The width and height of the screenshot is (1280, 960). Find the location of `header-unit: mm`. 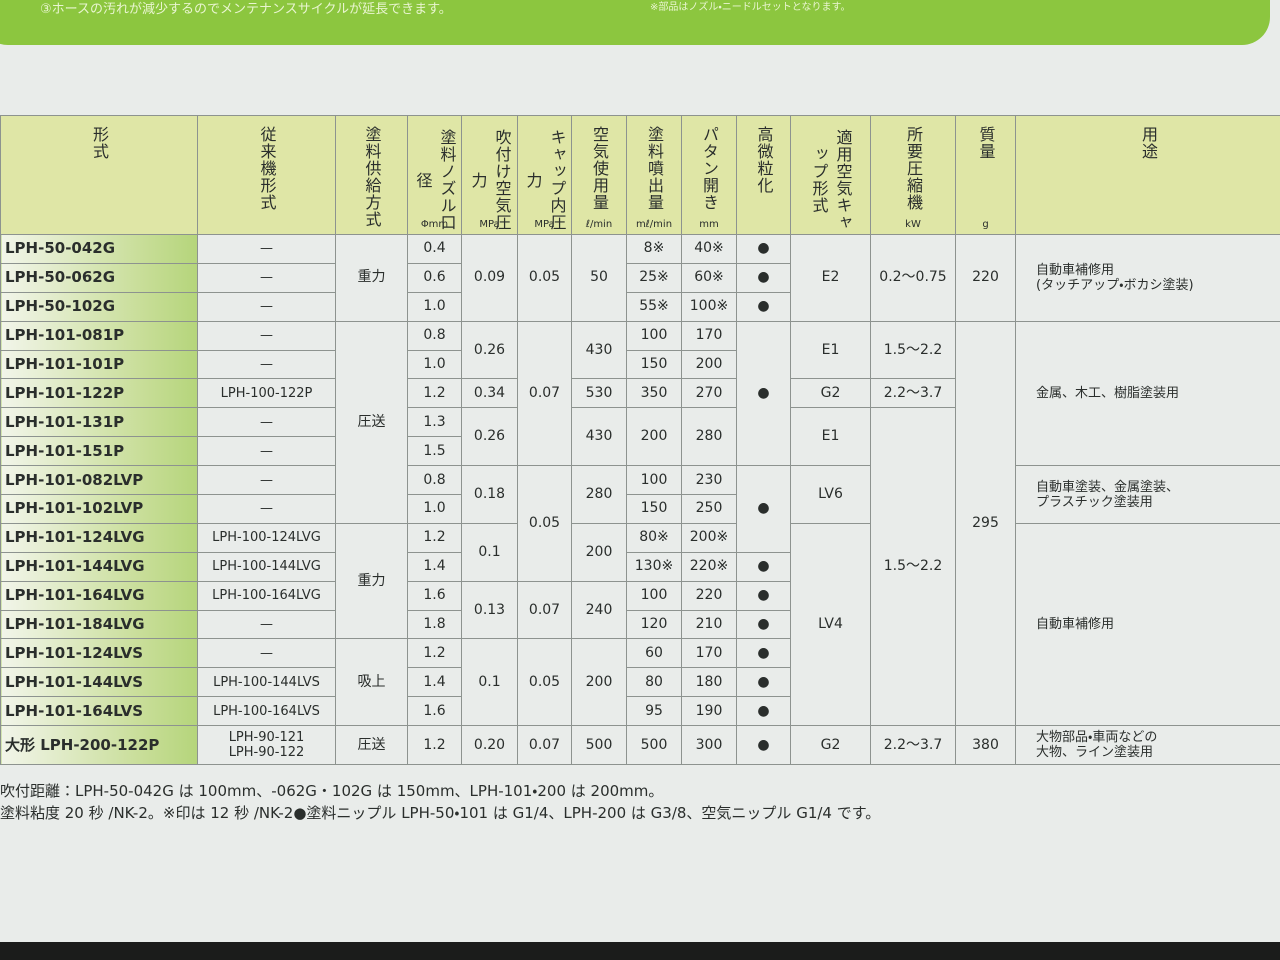

header-unit: mm is located at coordinates (709, 224).